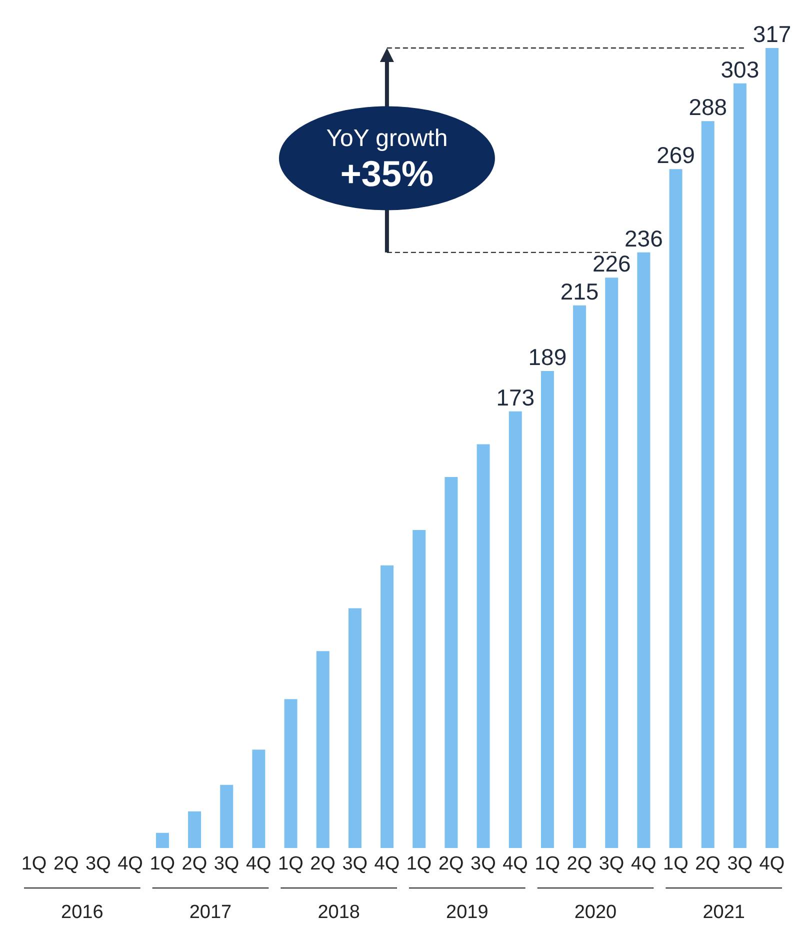 This screenshot has width=804, height=934. What do you see at coordinates (82, 912) in the screenshot?
I see `text: 2016` at bounding box center [82, 912].